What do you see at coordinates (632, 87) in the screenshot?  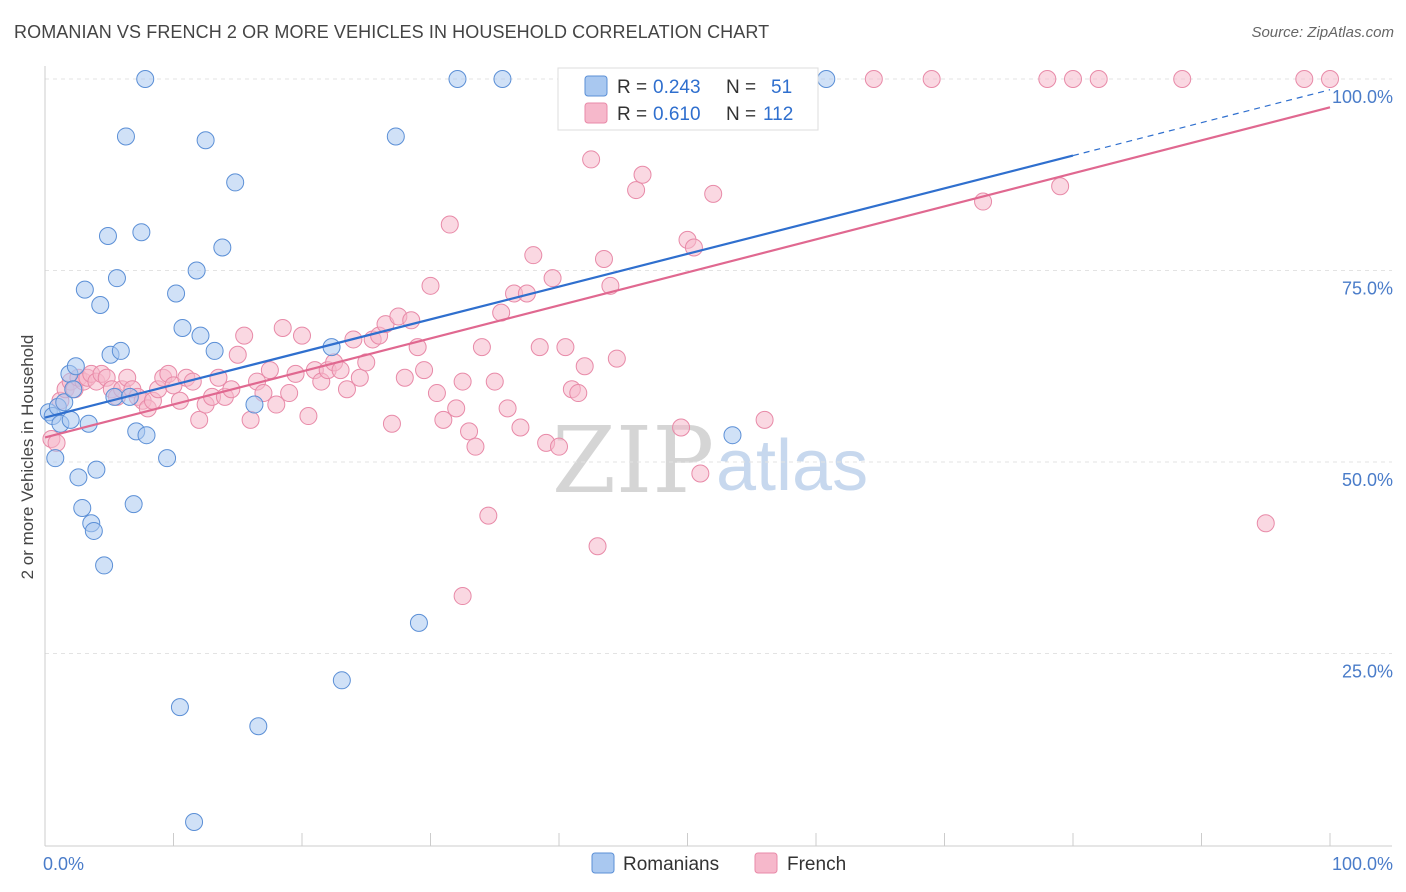 I see `legend-romanians-r-label: R =` at bounding box center [632, 87].